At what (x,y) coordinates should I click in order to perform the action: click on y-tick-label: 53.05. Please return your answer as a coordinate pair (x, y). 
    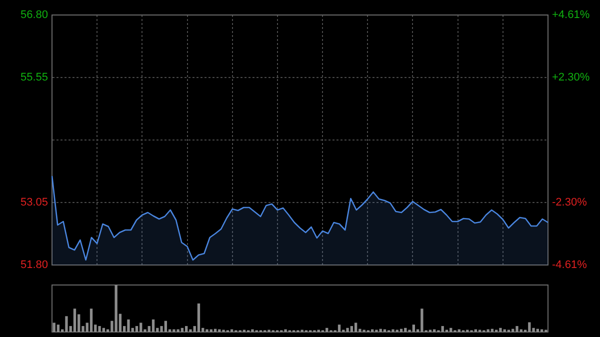
    Looking at the image, I should click on (34, 202).